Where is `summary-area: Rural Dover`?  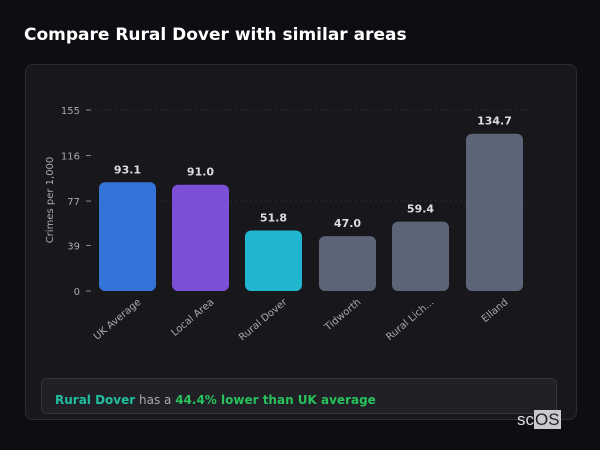 summary-area: Rural Dover is located at coordinates (95, 400).